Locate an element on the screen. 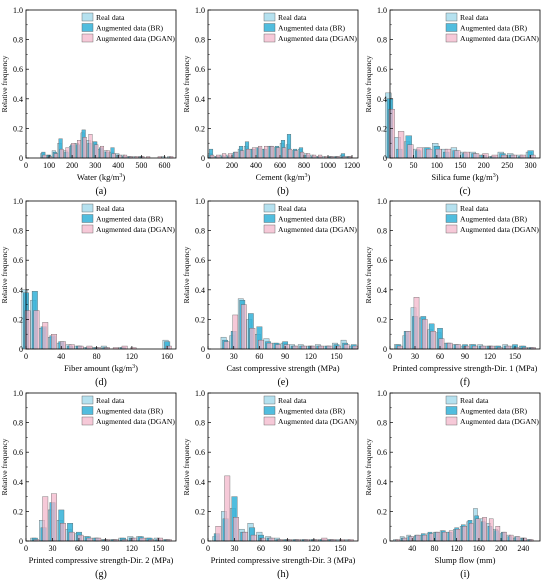 The image size is (550, 588). x-tick-label: 40 is located at coordinates (61, 356).